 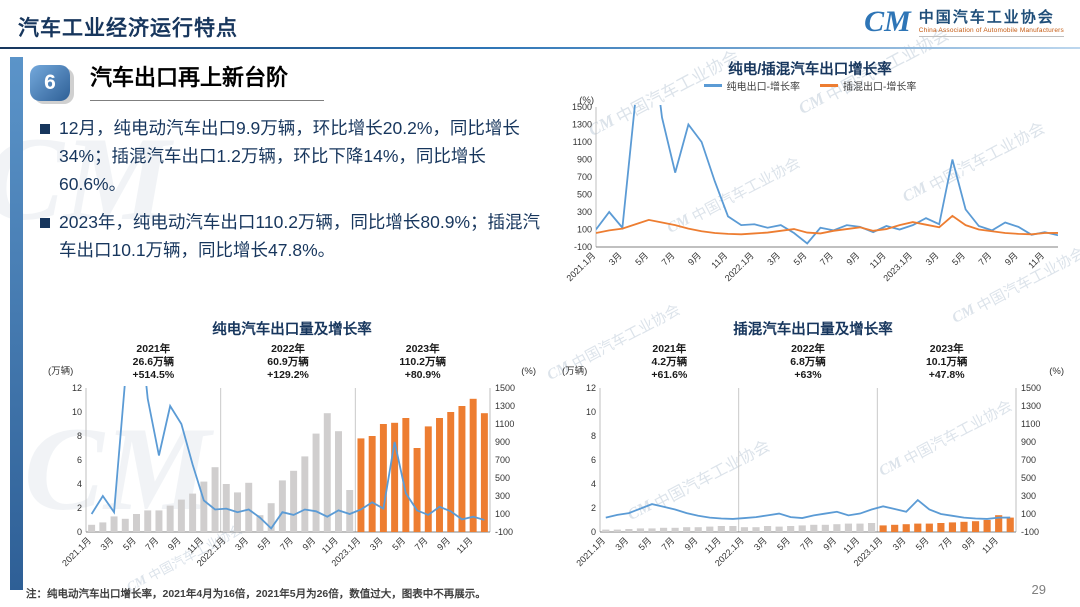 I want to click on svg-text: +61.6%, so click(x=669, y=375).